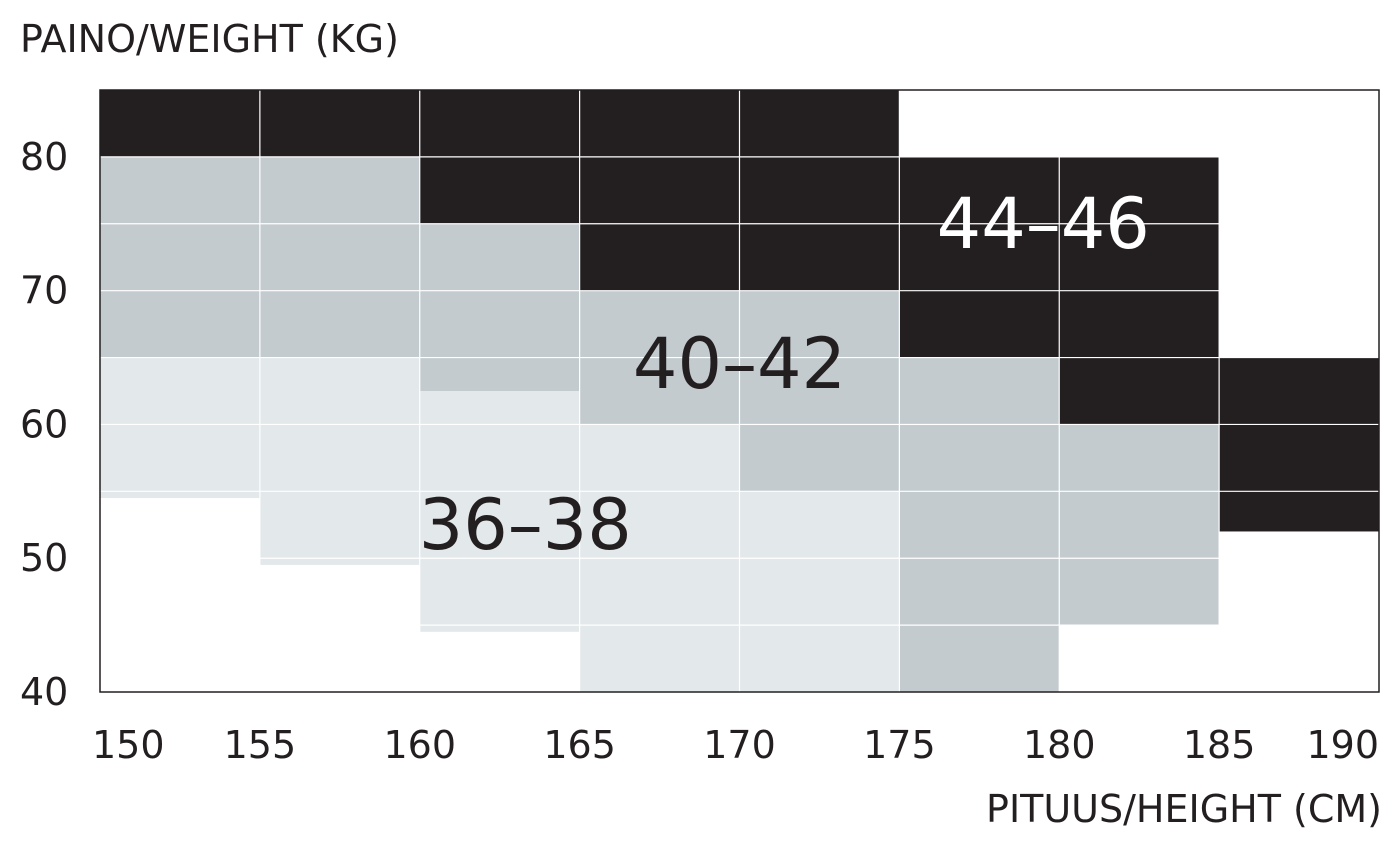 This screenshot has width=1400, height=844. I want to click on y-tick-label: 60, so click(44, 424).